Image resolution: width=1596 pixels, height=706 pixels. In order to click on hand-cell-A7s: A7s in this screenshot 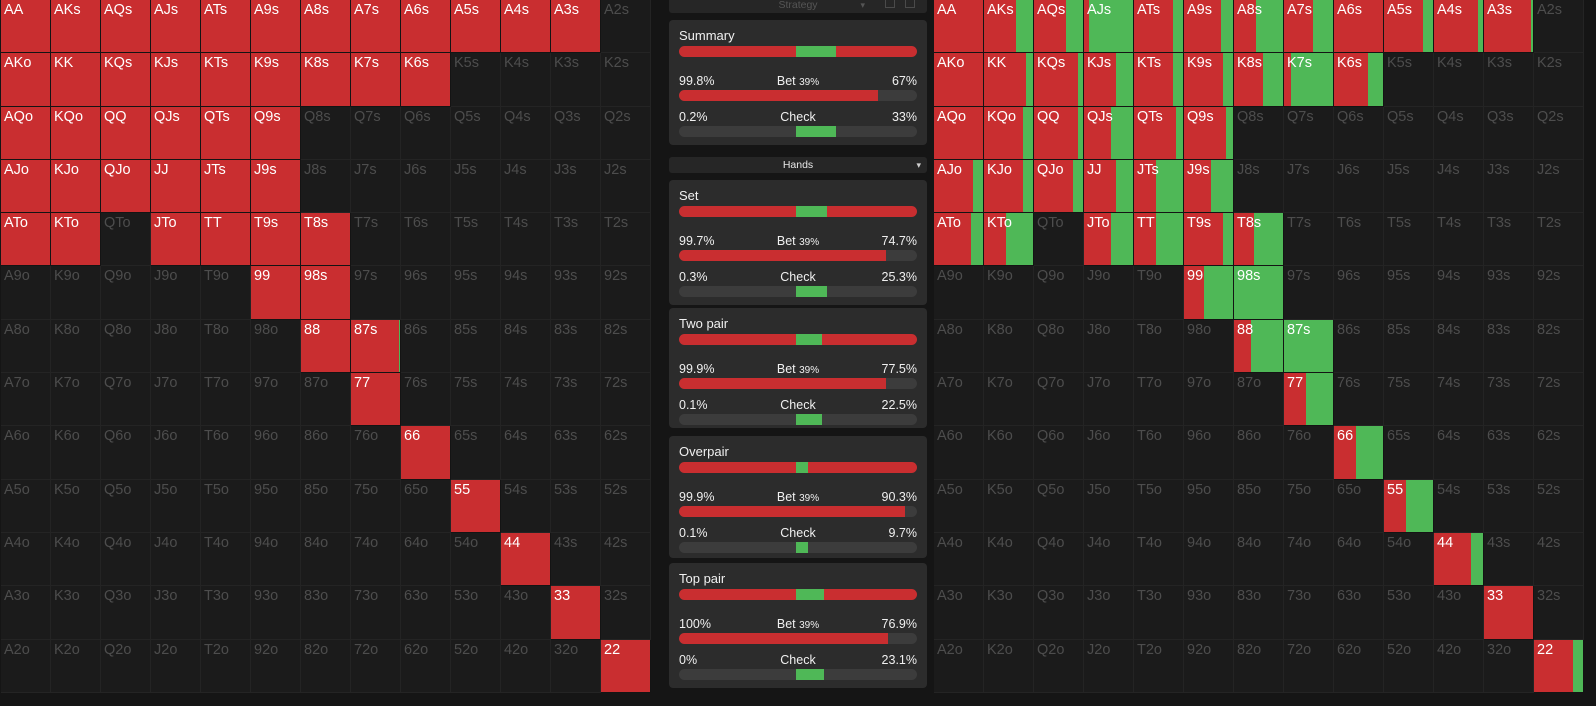, I will do `click(1309, 27)`.